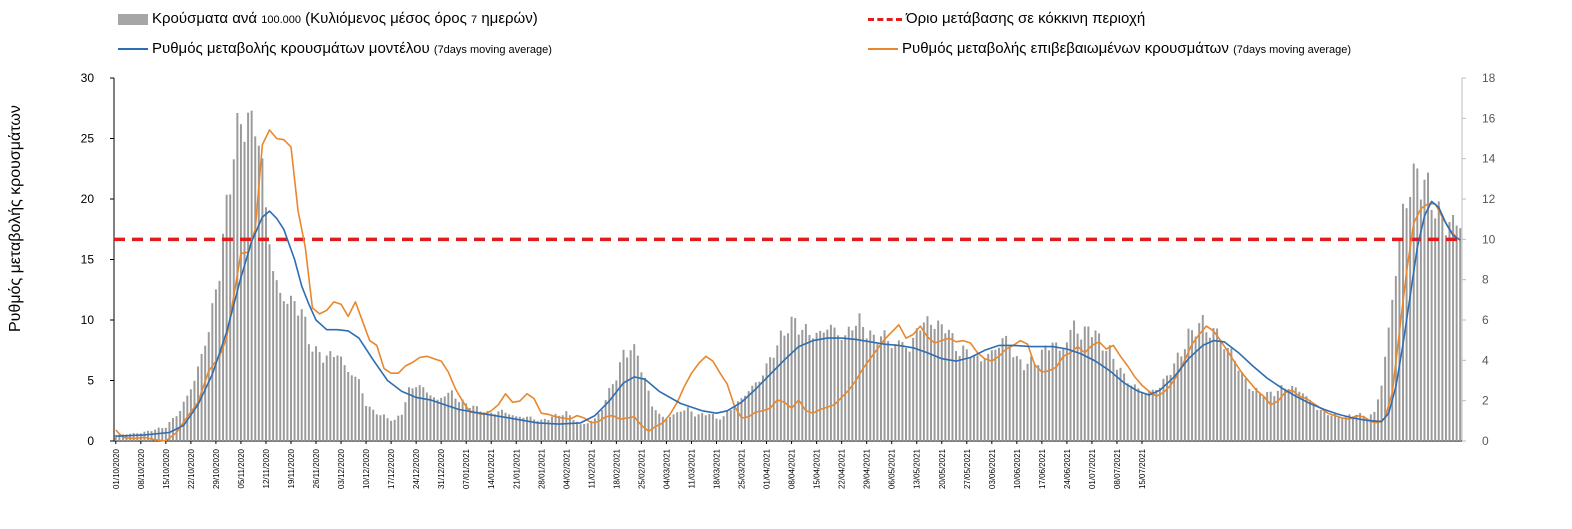 The image size is (1572, 529). What do you see at coordinates (942, 468) in the screenshot?
I see `x-tick-label: 20/05/2021` at bounding box center [942, 468].